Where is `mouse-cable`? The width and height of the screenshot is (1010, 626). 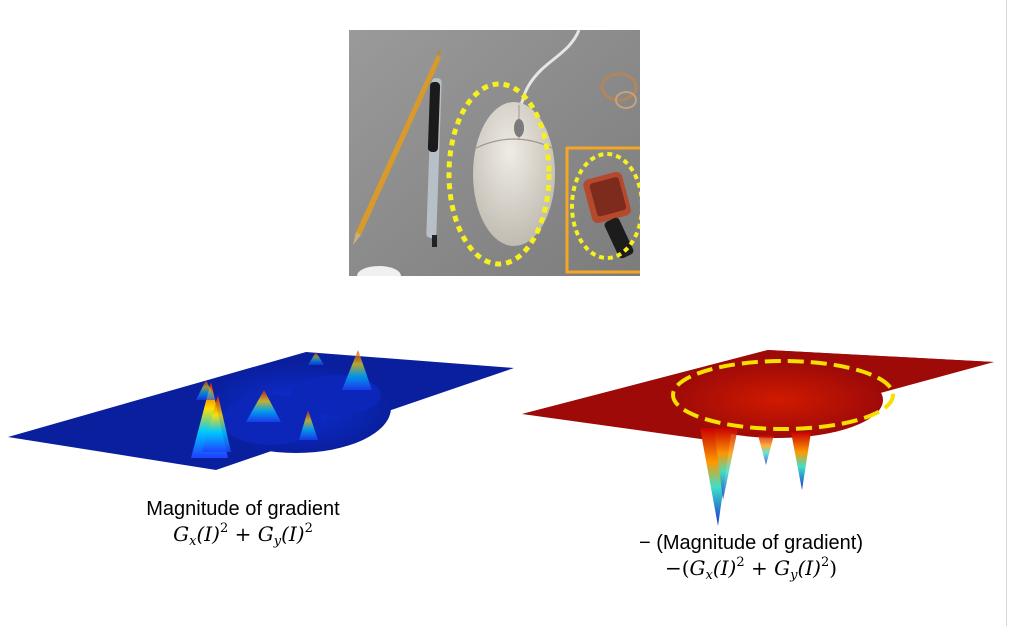
mouse-cable is located at coordinates (549, 69).